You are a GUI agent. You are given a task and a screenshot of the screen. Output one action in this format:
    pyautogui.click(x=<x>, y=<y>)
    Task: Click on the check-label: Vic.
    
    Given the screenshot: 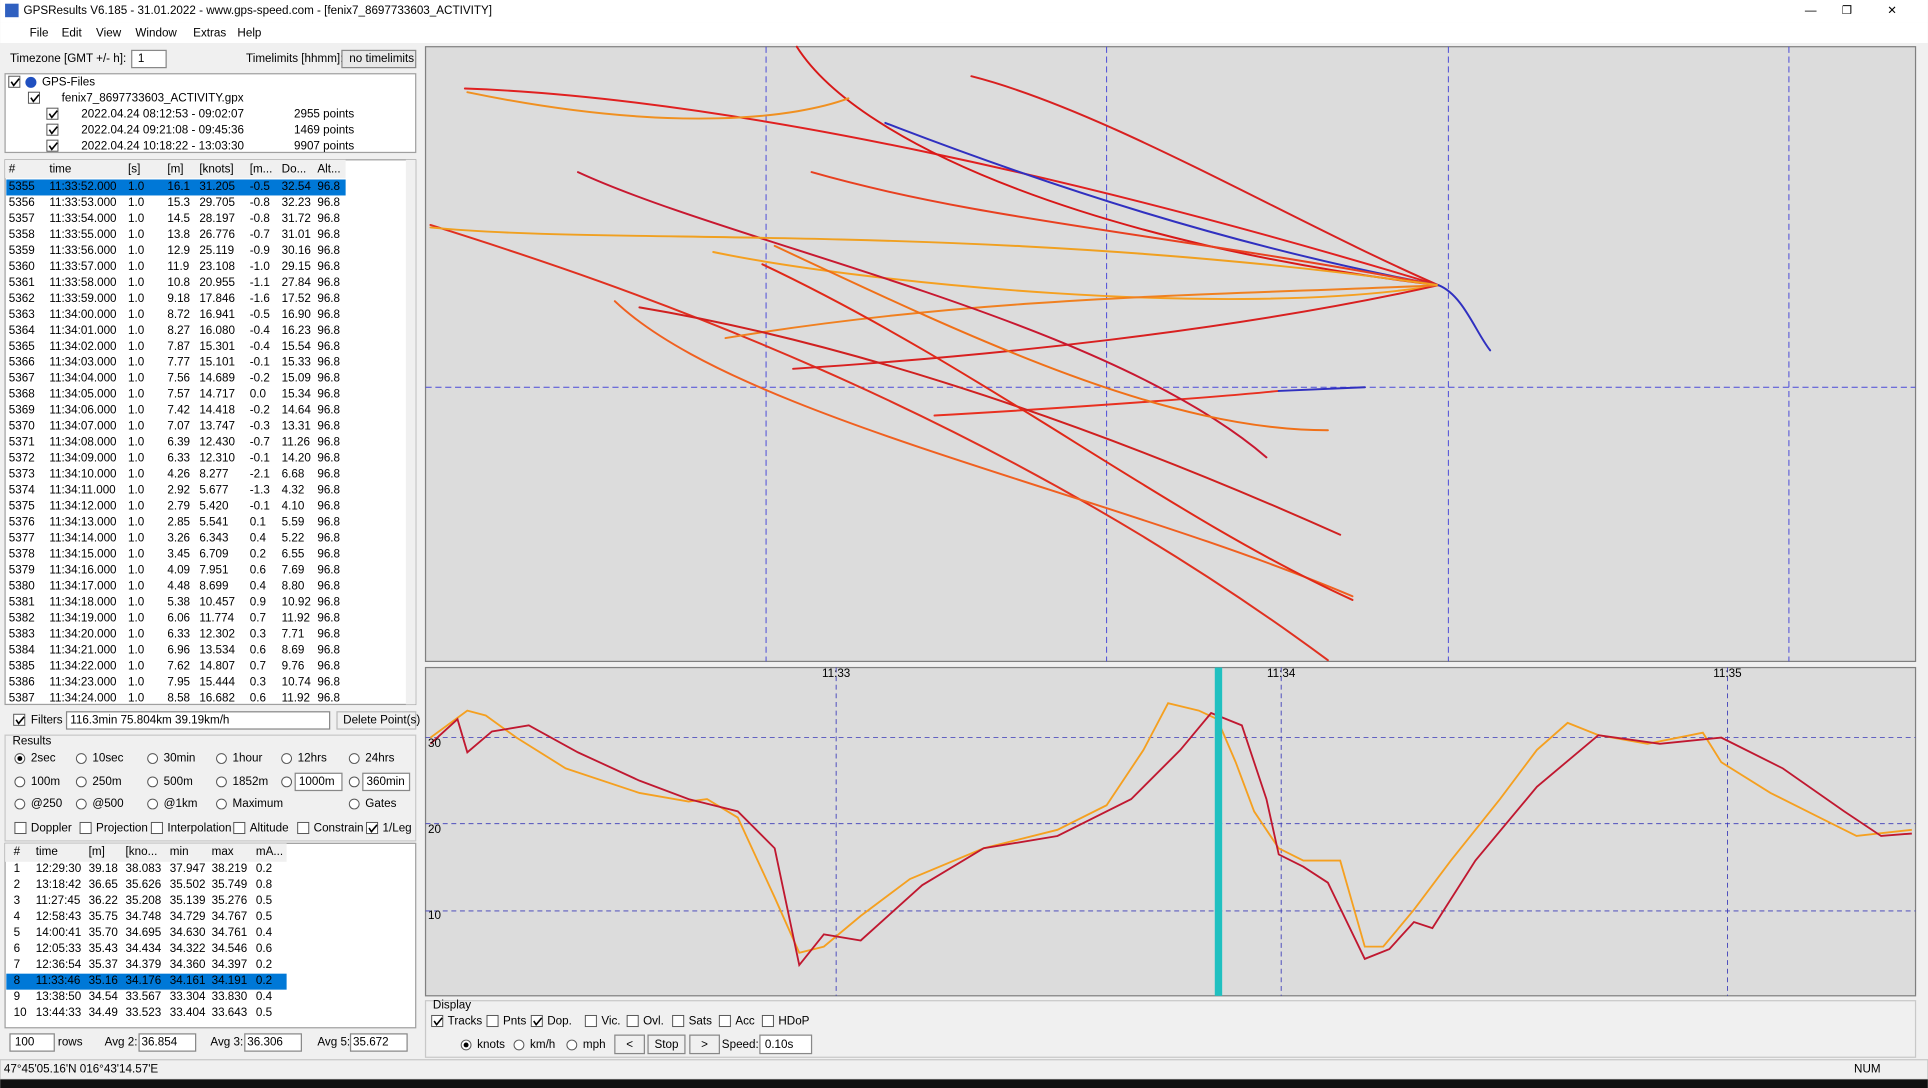 What is the action you would take?
    pyautogui.click(x=610, y=1021)
    